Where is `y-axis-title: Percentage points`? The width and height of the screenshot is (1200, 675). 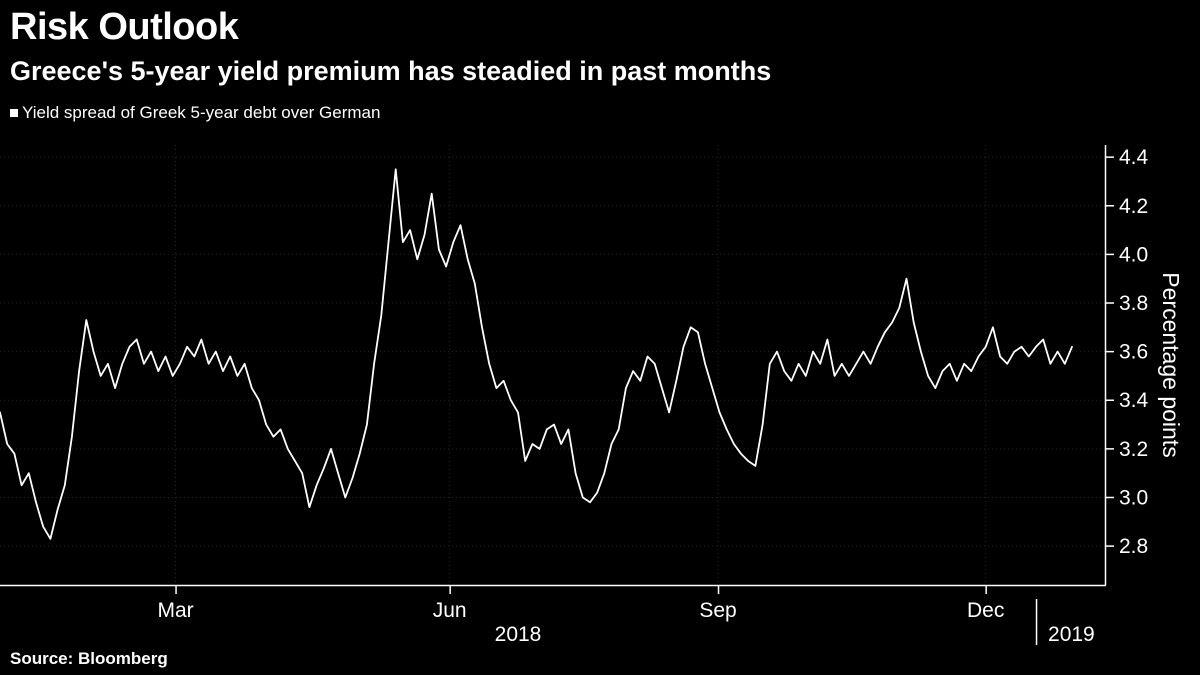
y-axis-title: Percentage points is located at coordinates (1171, 364).